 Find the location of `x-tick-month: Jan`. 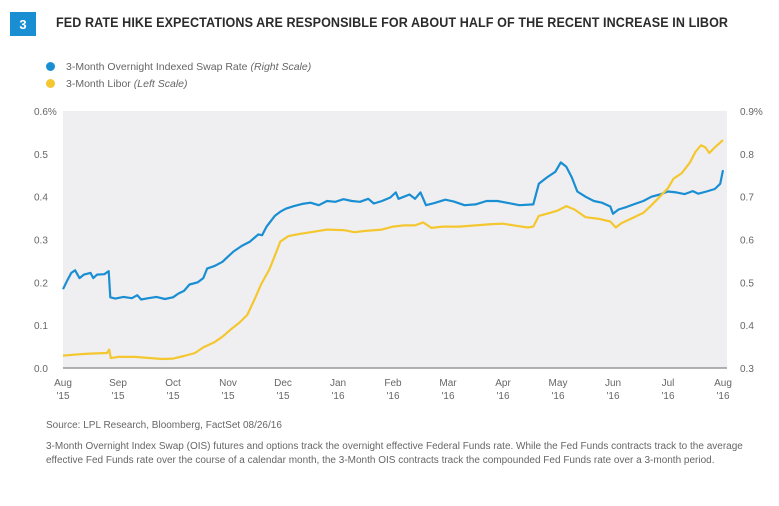

x-tick-month: Jan is located at coordinates (338, 383).